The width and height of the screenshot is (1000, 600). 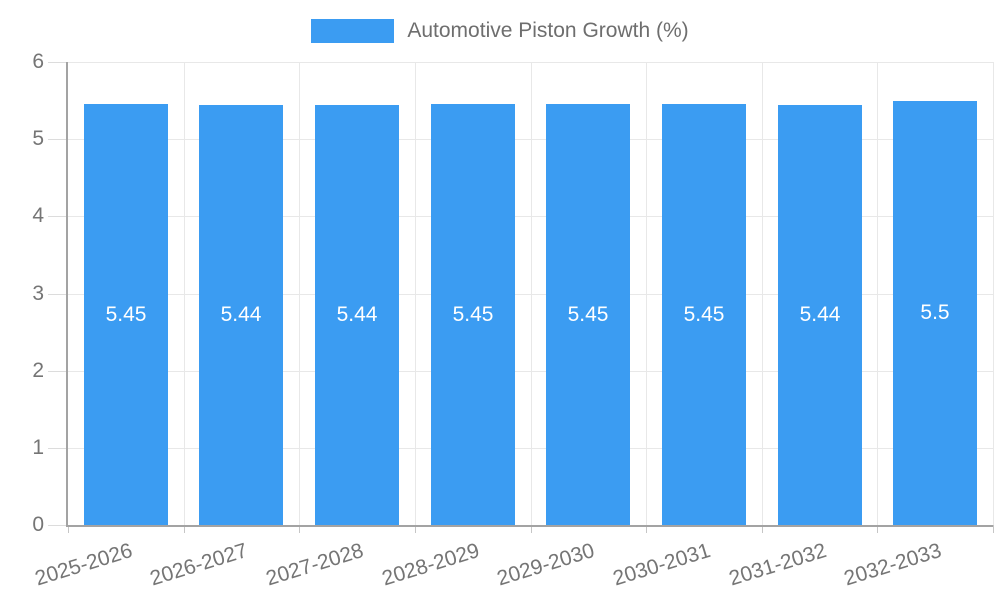 What do you see at coordinates (38, 61) in the screenshot?
I see `y-axis-label: 6` at bounding box center [38, 61].